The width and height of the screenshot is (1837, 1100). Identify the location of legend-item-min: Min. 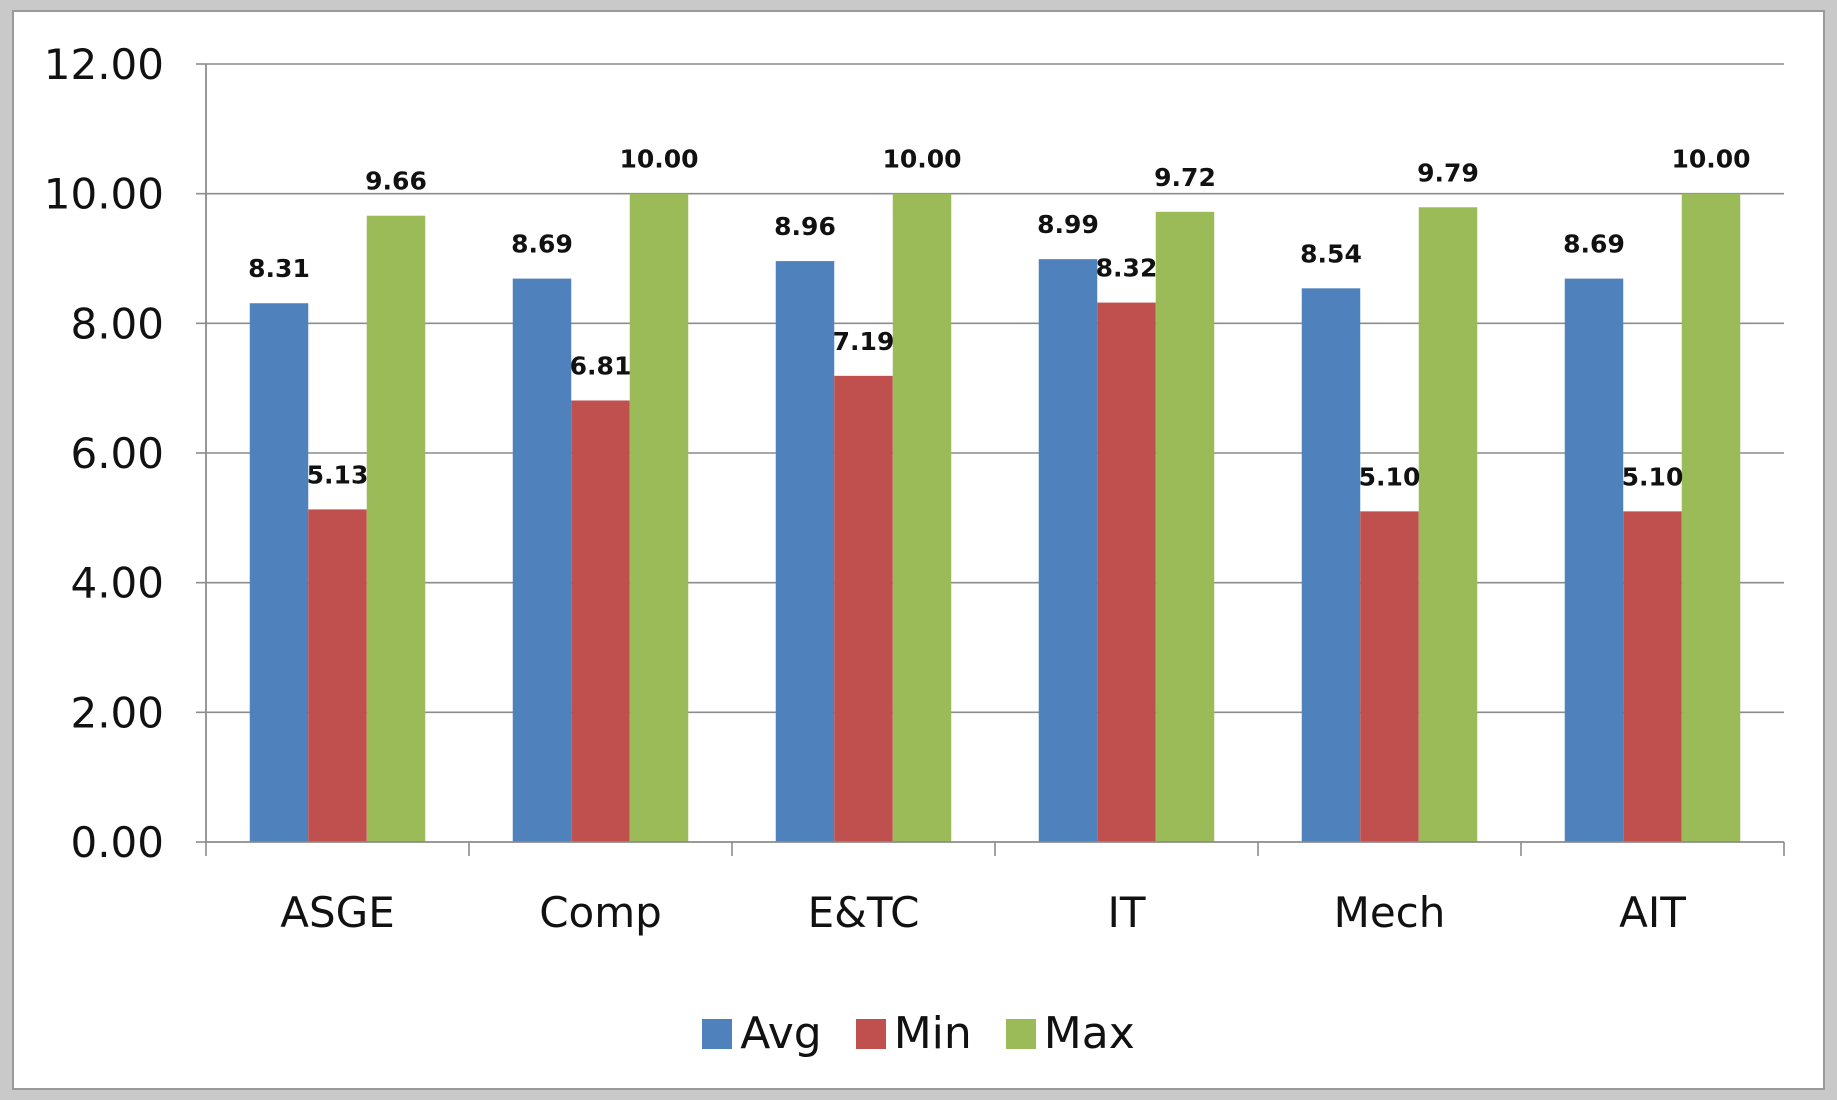
(913, 1033).